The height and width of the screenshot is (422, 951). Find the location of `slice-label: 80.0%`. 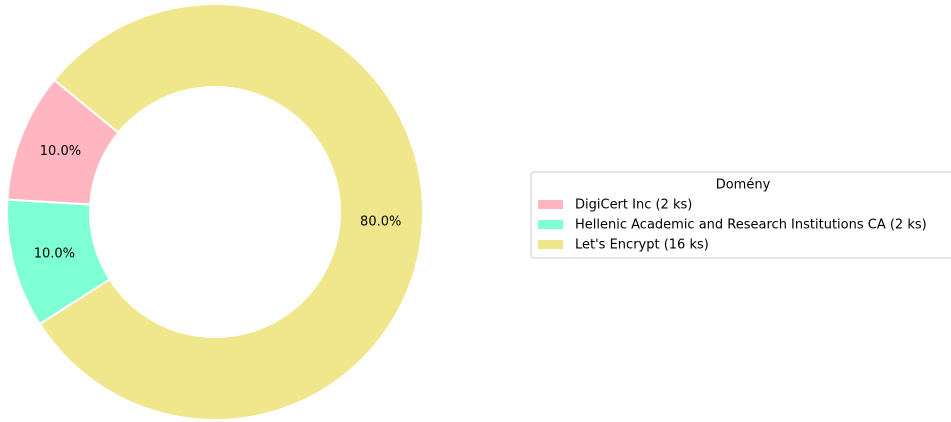

slice-label: 80.0% is located at coordinates (380, 221).